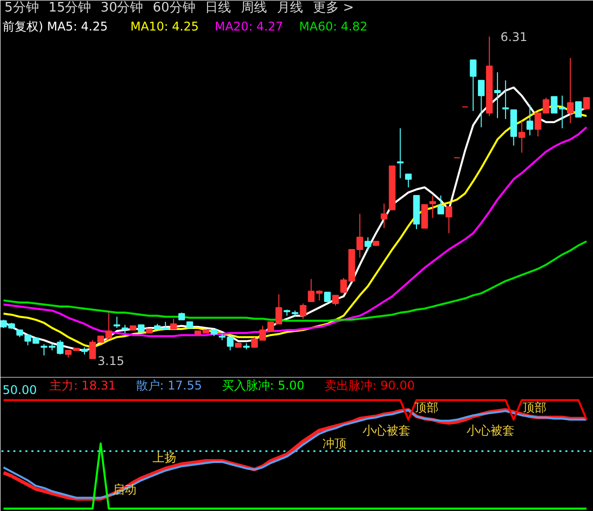  What do you see at coordinates (111, 361) in the screenshot?
I see `annotation: 3.15` at bounding box center [111, 361].